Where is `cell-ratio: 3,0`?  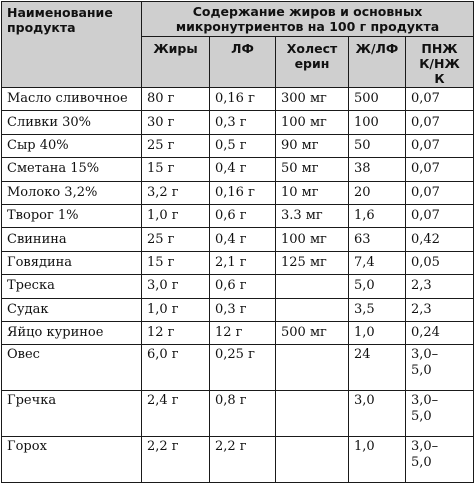 cell-ratio: 3,0 is located at coordinates (377, 414).